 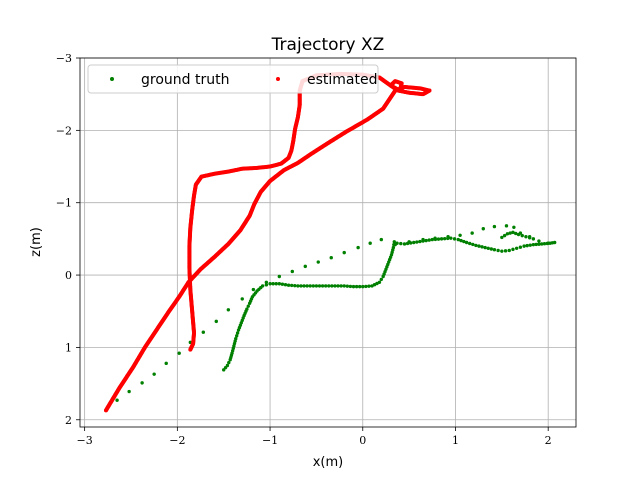 What do you see at coordinates (233, 79) in the screenshot?
I see `legend: ground truth estimated` at bounding box center [233, 79].